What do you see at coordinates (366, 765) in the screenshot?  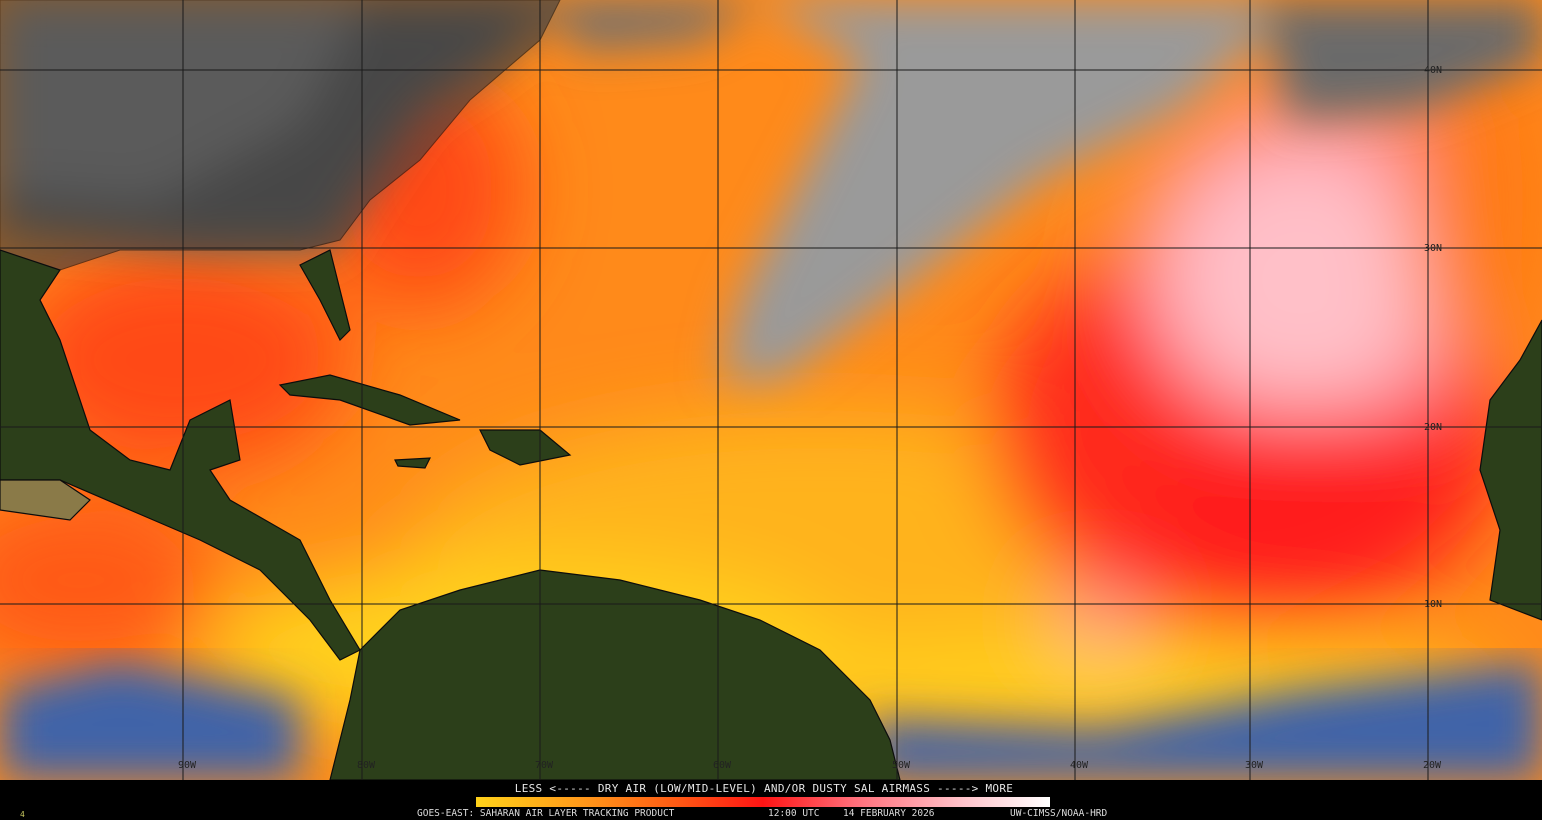 I see `lon-label: 80W` at bounding box center [366, 765].